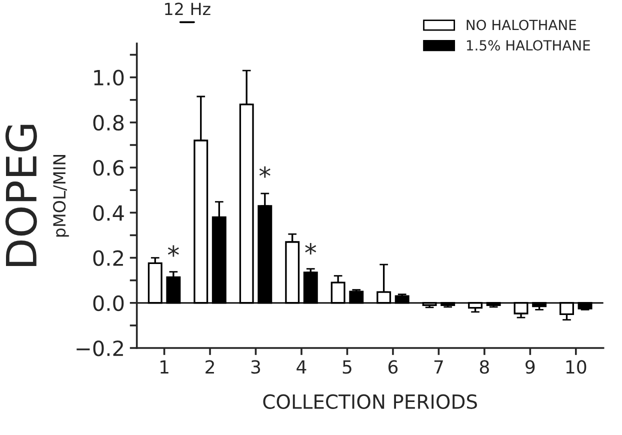 This screenshot has width=622, height=435. Describe the element at coordinates (210, 367) in the screenshot. I see `x-tick-label: 2` at that location.